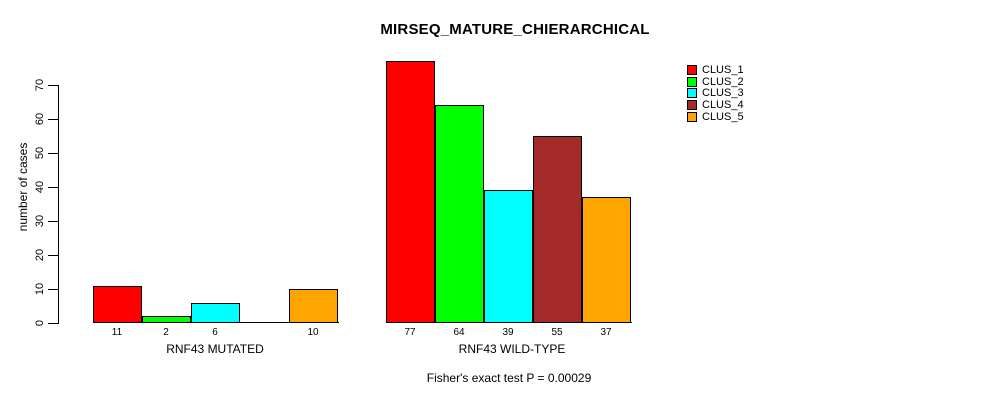  Describe the element at coordinates (215, 349) in the screenshot. I see `x-axis-group-label-mutated: RNF43 MUTATED` at that location.